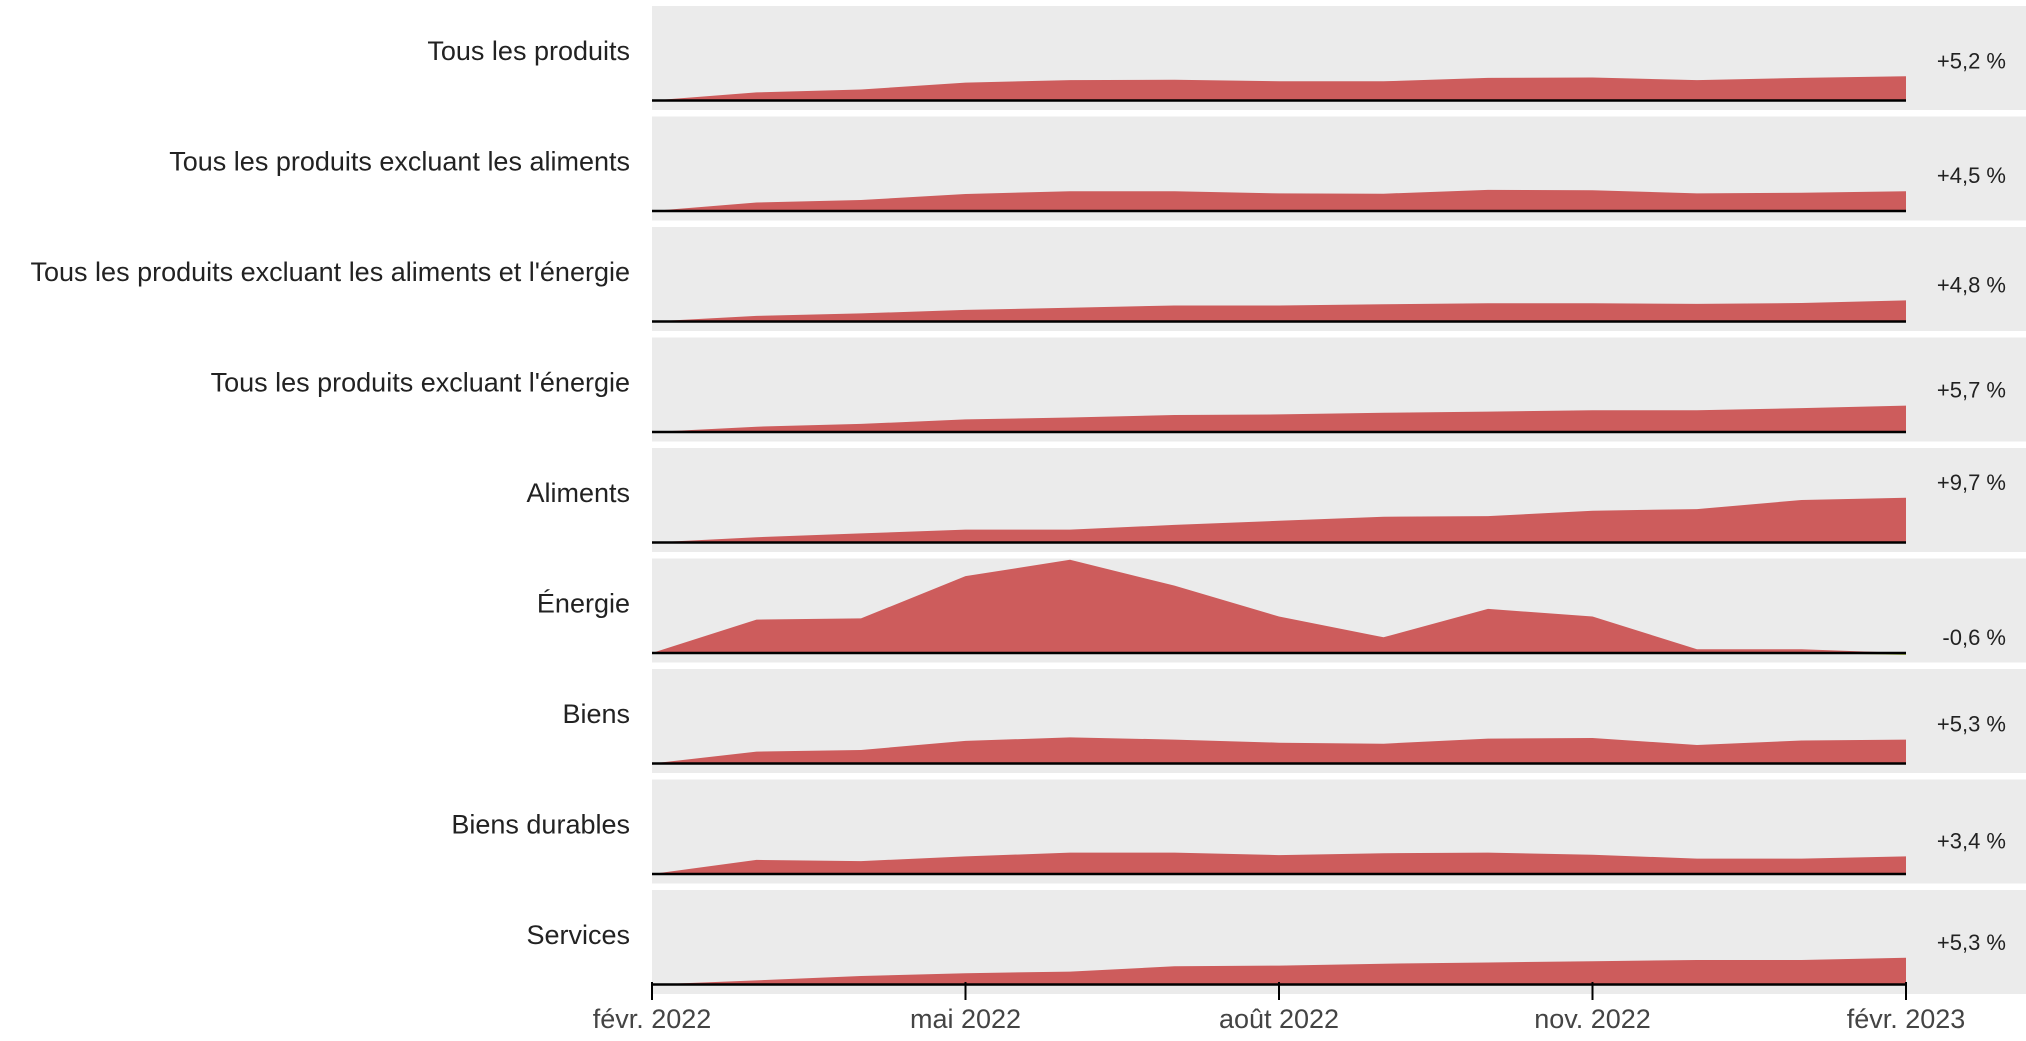 Image resolution: width=2026 pixels, height=1041 pixels. What do you see at coordinates (965, 1019) in the screenshot?
I see `x-tick-label: mai 2022` at bounding box center [965, 1019].